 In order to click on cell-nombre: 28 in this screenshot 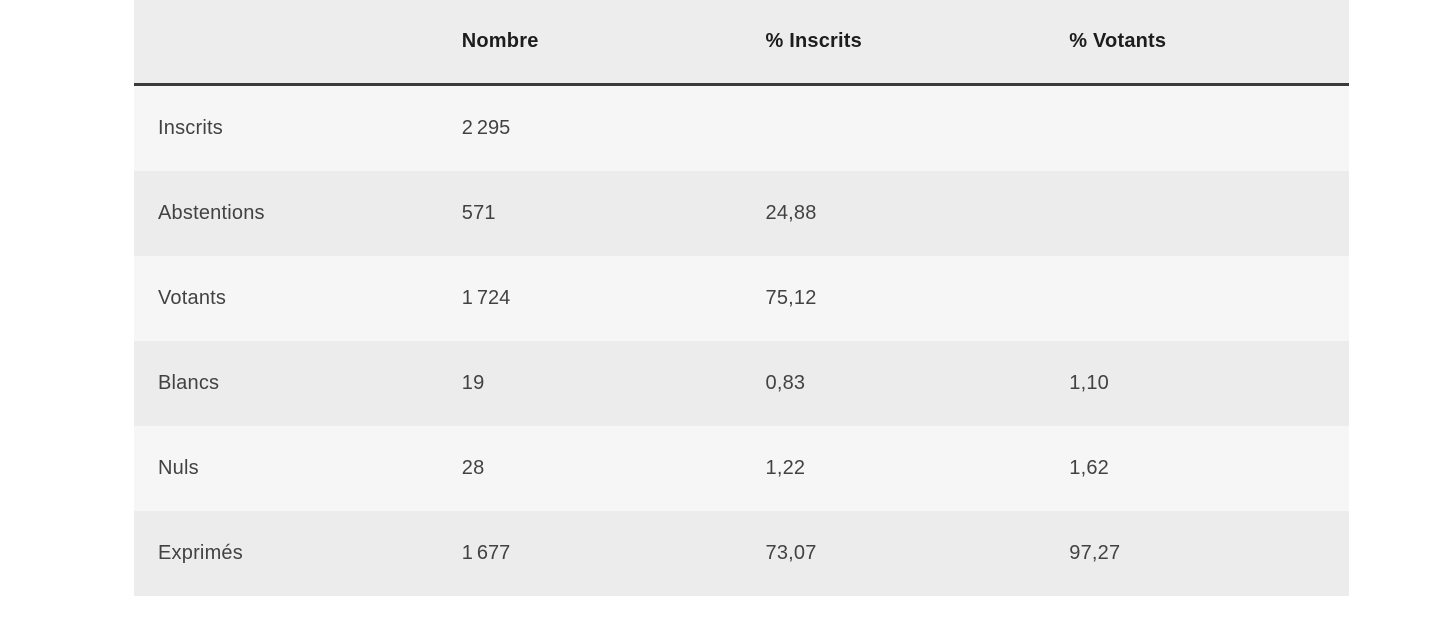, I will do `click(473, 468)`.